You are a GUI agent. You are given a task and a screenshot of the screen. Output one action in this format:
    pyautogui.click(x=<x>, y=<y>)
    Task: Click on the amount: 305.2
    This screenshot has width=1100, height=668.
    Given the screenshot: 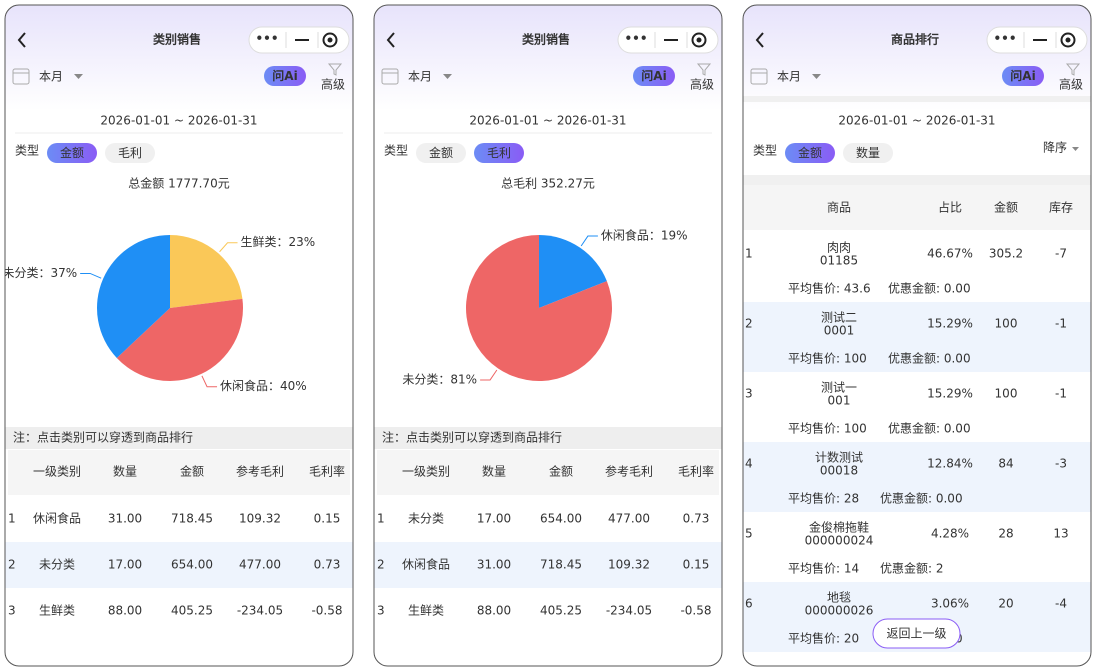 What is the action you would take?
    pyautogui.click(x=1006, y=254)
    